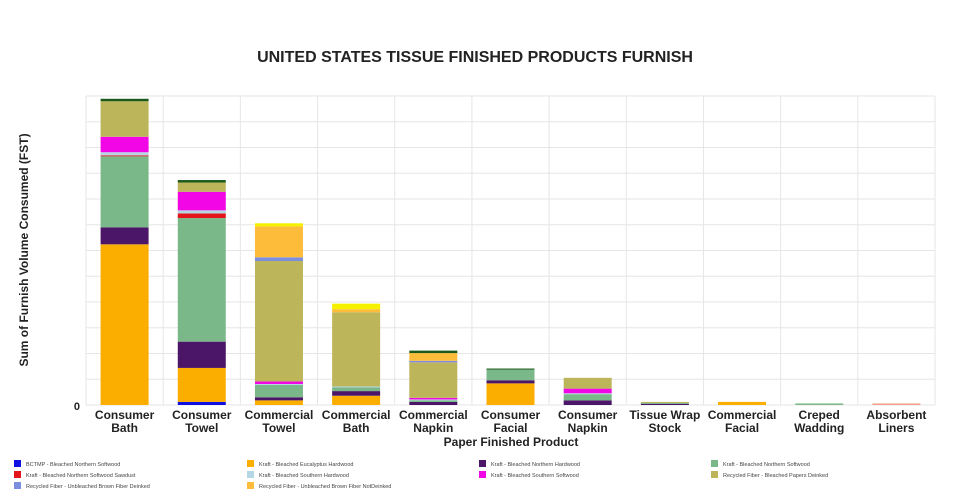 This screenshot has height=500, width=954. What do you see at coordinates (588, 421) in the screenshot?
I see `x-tick-label: Consumer Napkin` at bounding box center [588, 421].